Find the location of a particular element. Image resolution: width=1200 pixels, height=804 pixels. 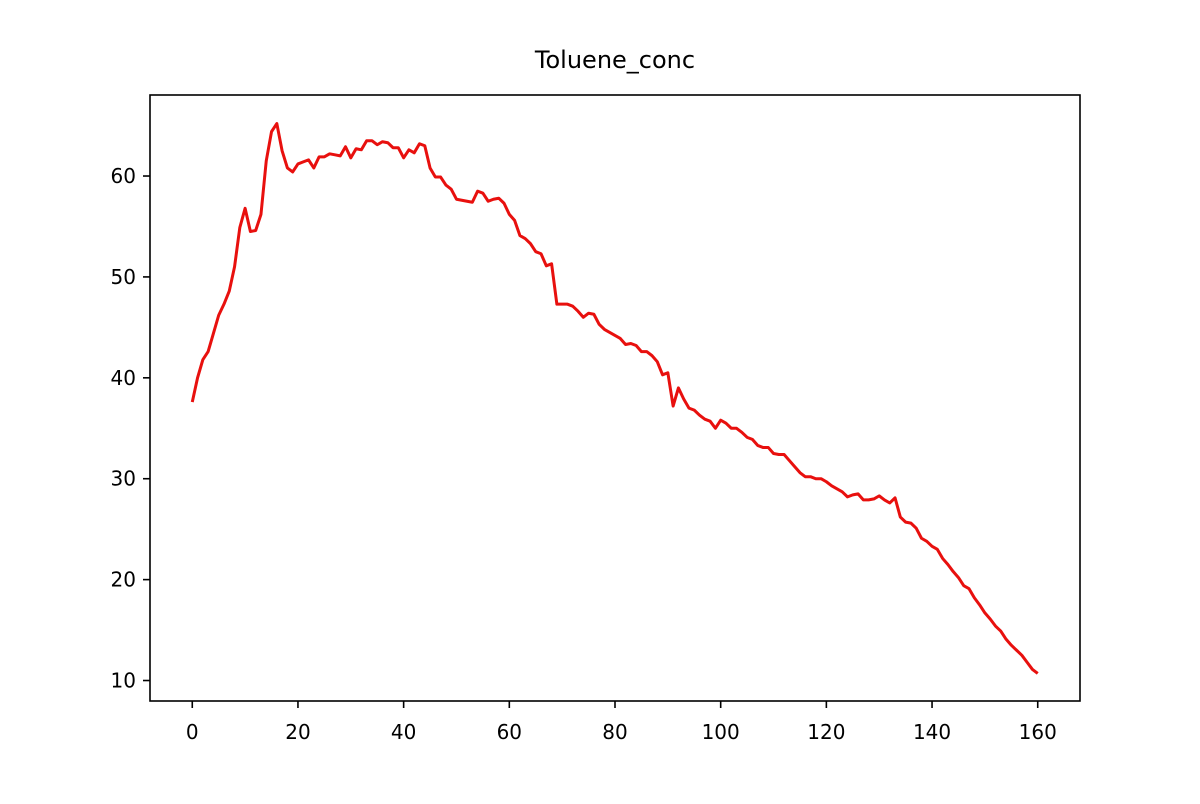

x-tick-label: 80 is located at coordinates (614, 732).